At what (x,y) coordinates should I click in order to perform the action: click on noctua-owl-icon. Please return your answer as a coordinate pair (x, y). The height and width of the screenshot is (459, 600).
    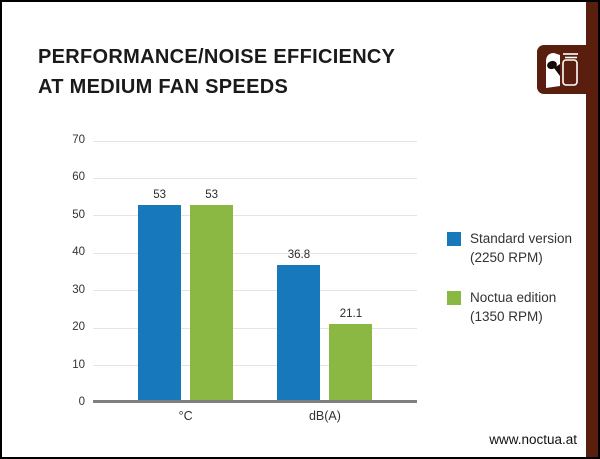
    Looking at the image, I should click on (562, 70).